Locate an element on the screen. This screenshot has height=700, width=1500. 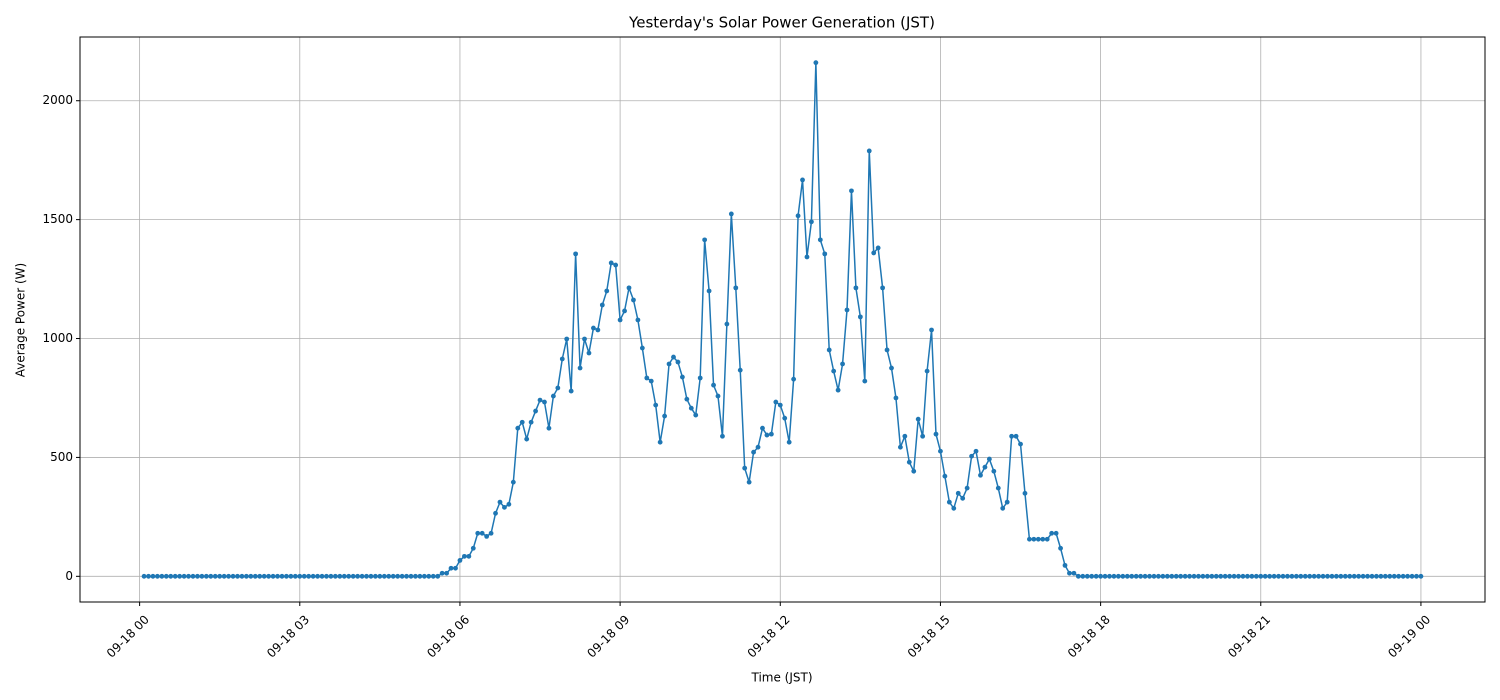
y-tick-label: 2000 is located at coordinates (57, 100).